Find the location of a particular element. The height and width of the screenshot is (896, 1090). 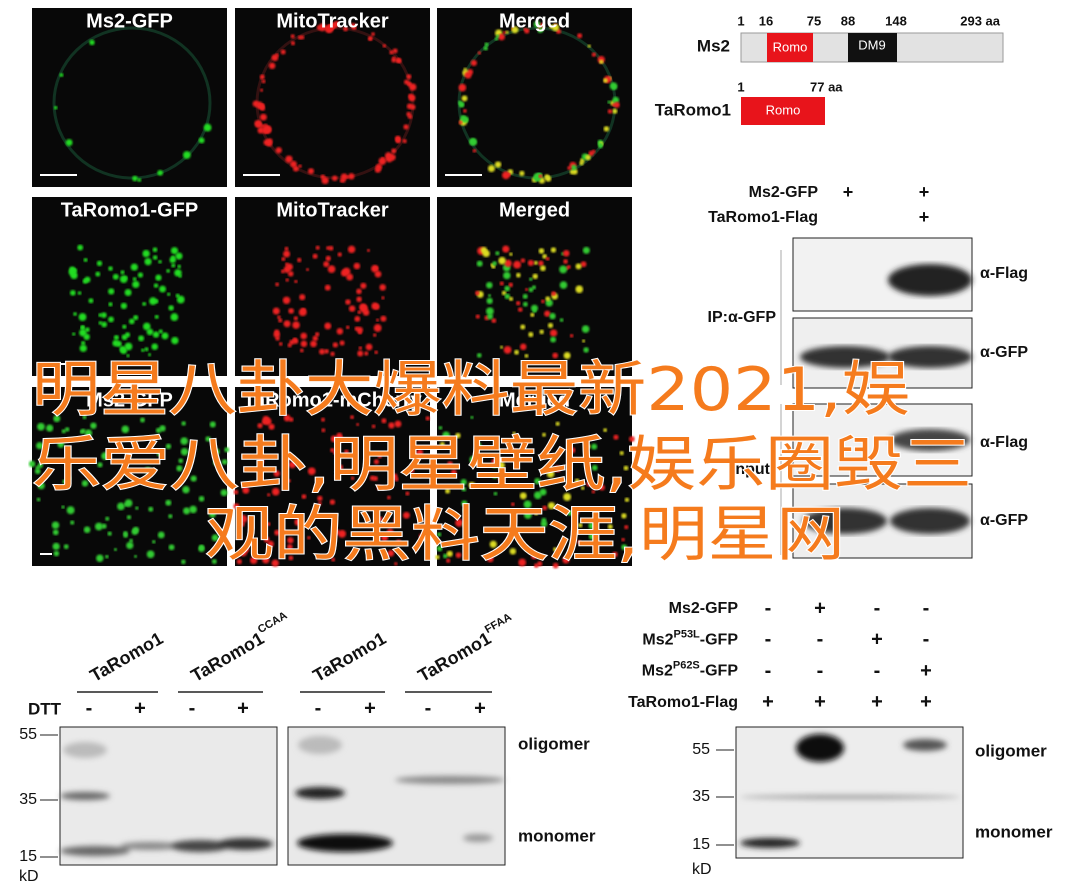

residue: 1 is located at coordinates (740, 86).